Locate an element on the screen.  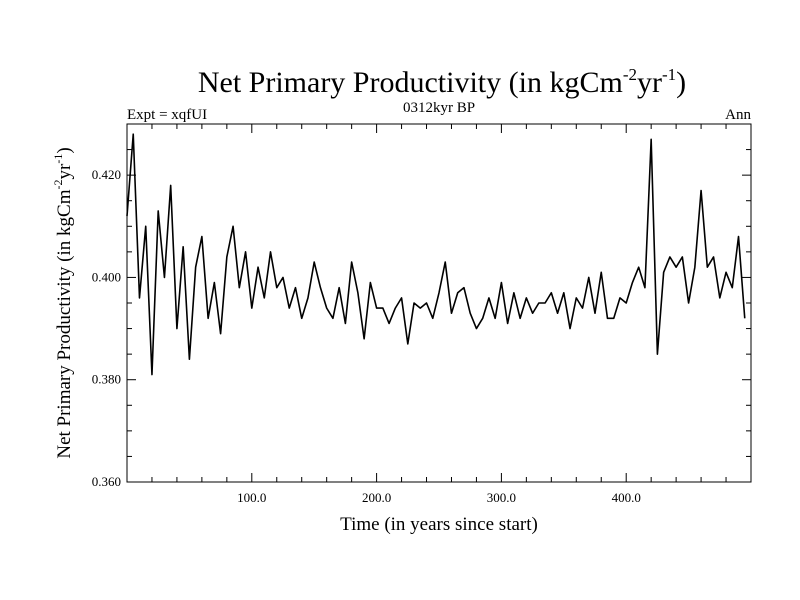
chart-title: Net Primary Productivity (in kgCm-2yr-1) is located at coordinates (442, 82).